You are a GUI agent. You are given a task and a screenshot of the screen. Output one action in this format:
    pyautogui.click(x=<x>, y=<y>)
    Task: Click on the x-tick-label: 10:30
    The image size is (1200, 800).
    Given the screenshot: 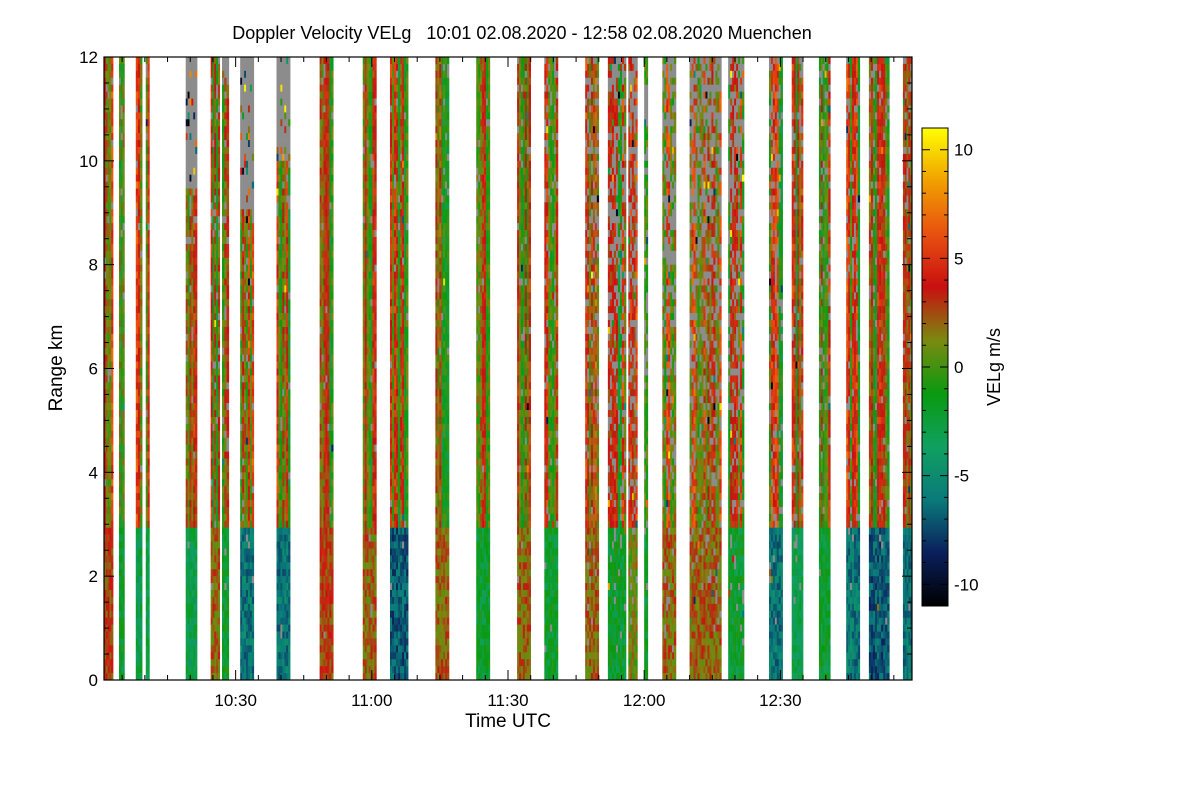 What is the action you would take?
    pyautogui.click(x=235, y=700)
    